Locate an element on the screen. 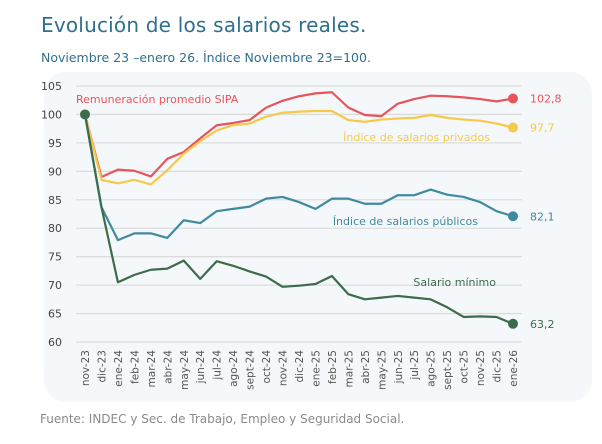 Image resolution: width=602 pixels, height=444 pixels. end-value-label: 82,1 is located at coordinates (542, 216).